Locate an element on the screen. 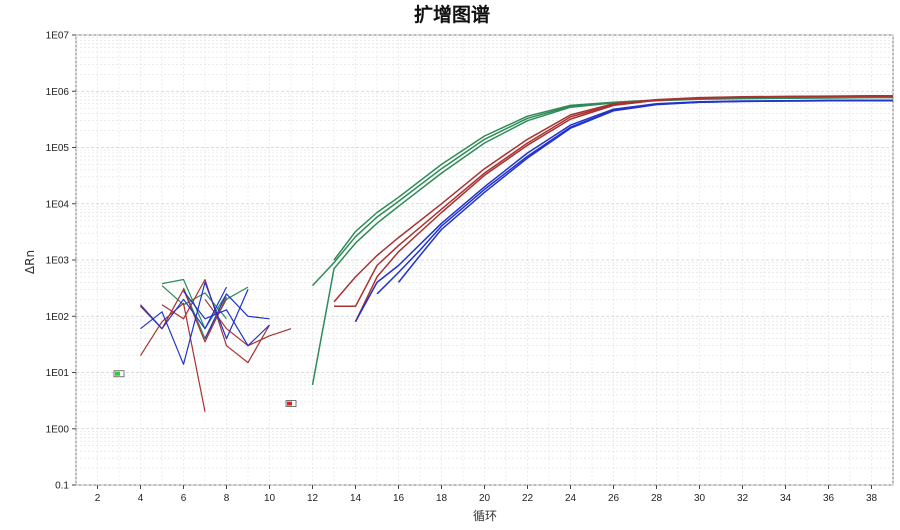 The image size is (900, 530). y-axis-label: ΔRn is located at coordinates (30, 262).